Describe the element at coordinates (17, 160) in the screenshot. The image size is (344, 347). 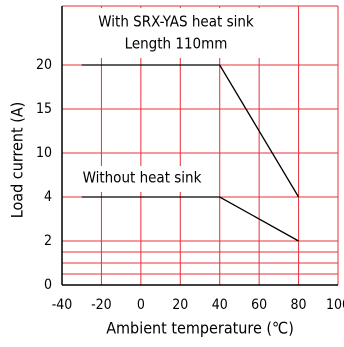
I see `y-axis-label: Load current (A)` at that location.